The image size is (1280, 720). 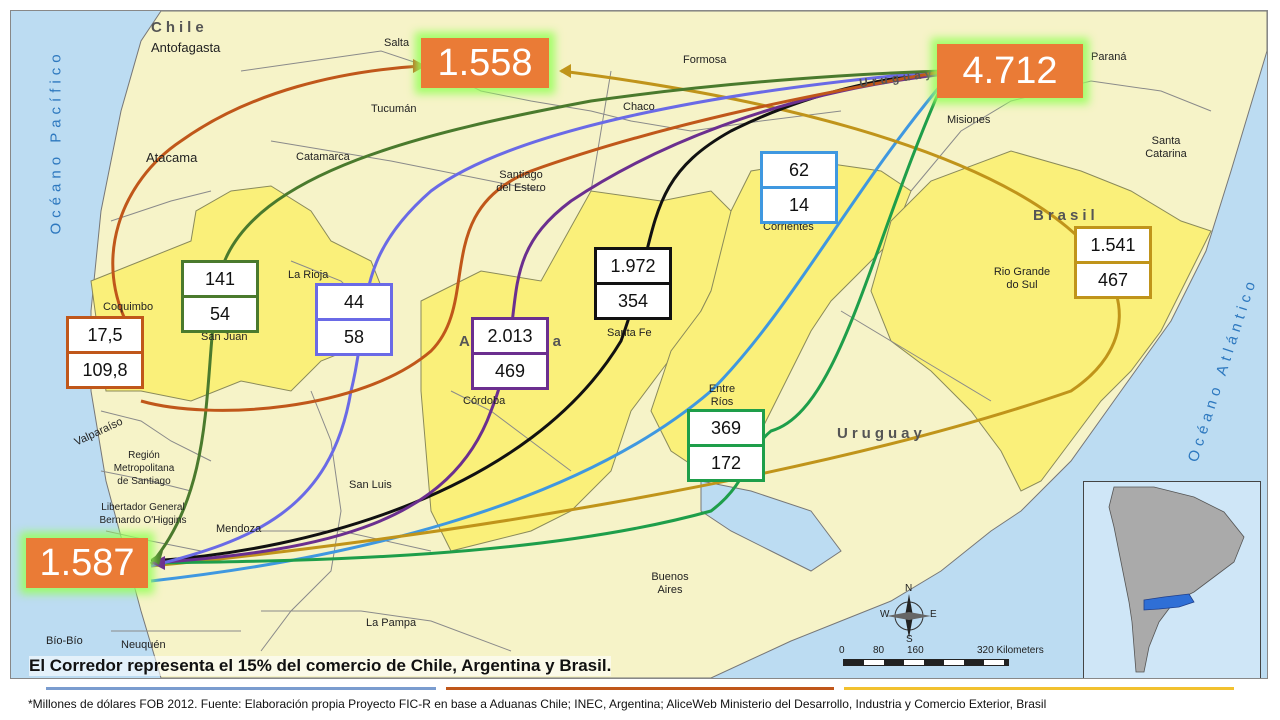 I want to click on flow-import-value: 469, so click(x=510, y=370).